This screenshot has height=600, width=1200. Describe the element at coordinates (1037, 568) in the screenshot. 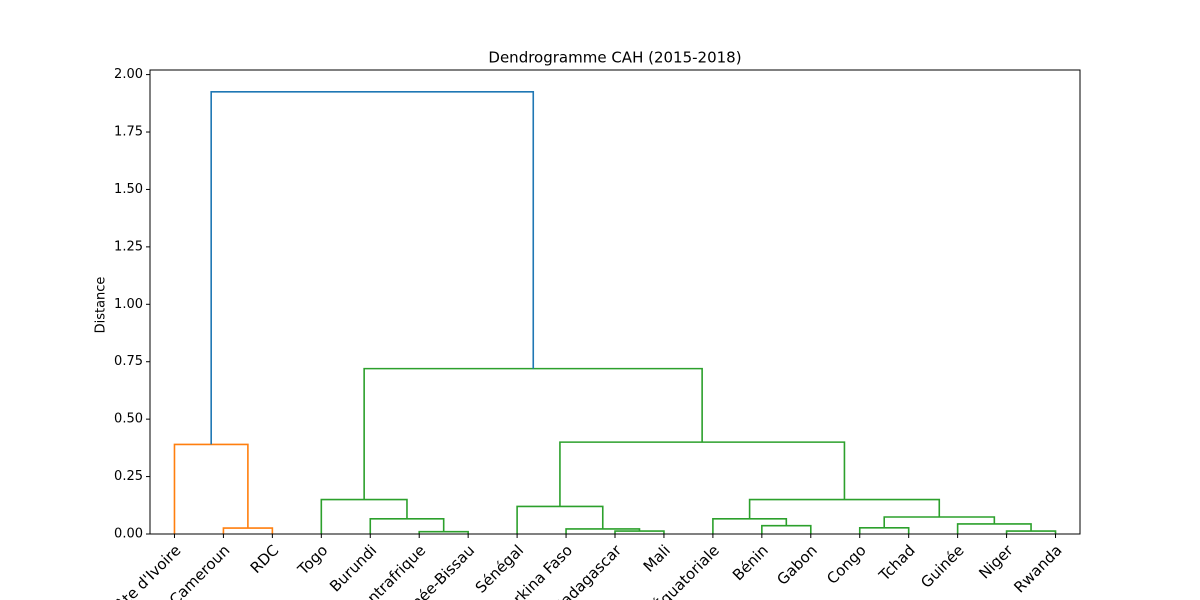

I see `leaf-label: Rwanda` at that location.